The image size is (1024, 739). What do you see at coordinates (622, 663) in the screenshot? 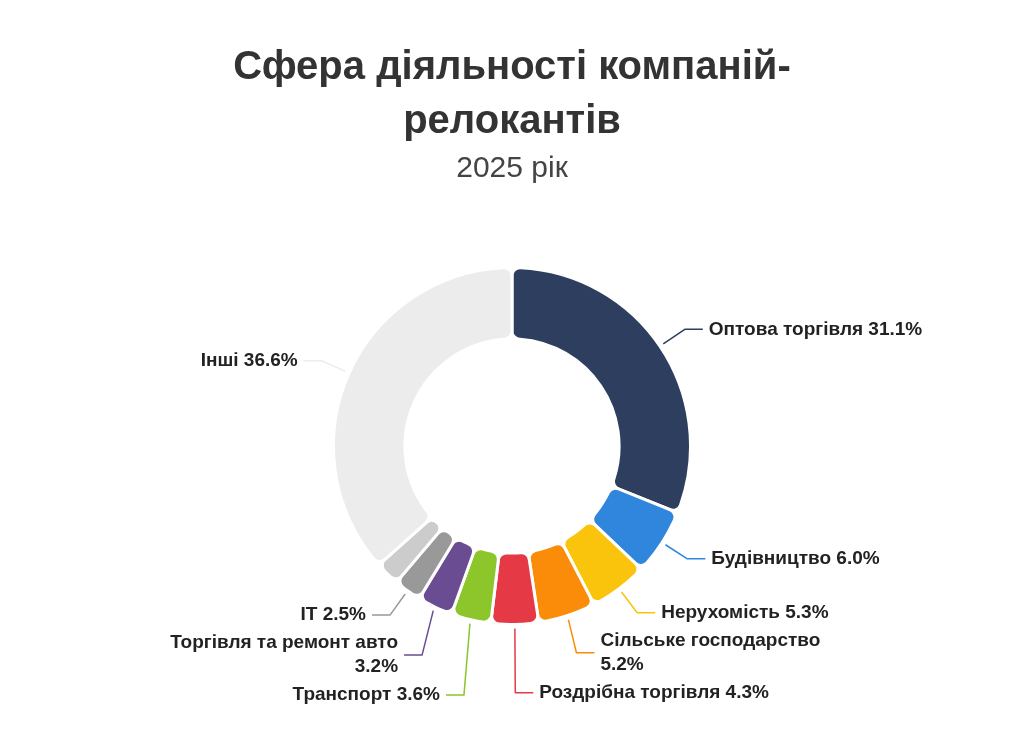
I see `data-label: 5.2%` at bounding box center [622, 663].